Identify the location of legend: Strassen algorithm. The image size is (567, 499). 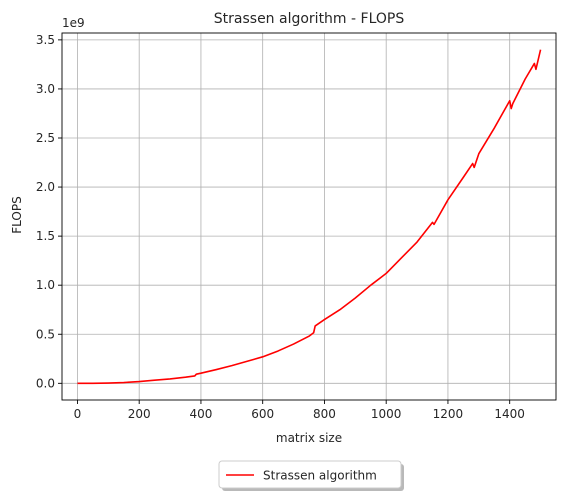
(311, 475).